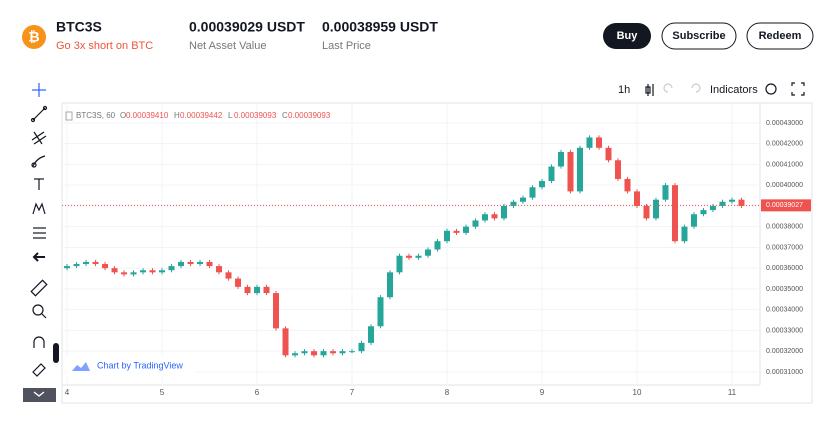 The image size is (832, 424). What do you see at coordinates (627, 36) in the screenshot?
I see `buy-button: Buy` at bounding box center [627, 36].